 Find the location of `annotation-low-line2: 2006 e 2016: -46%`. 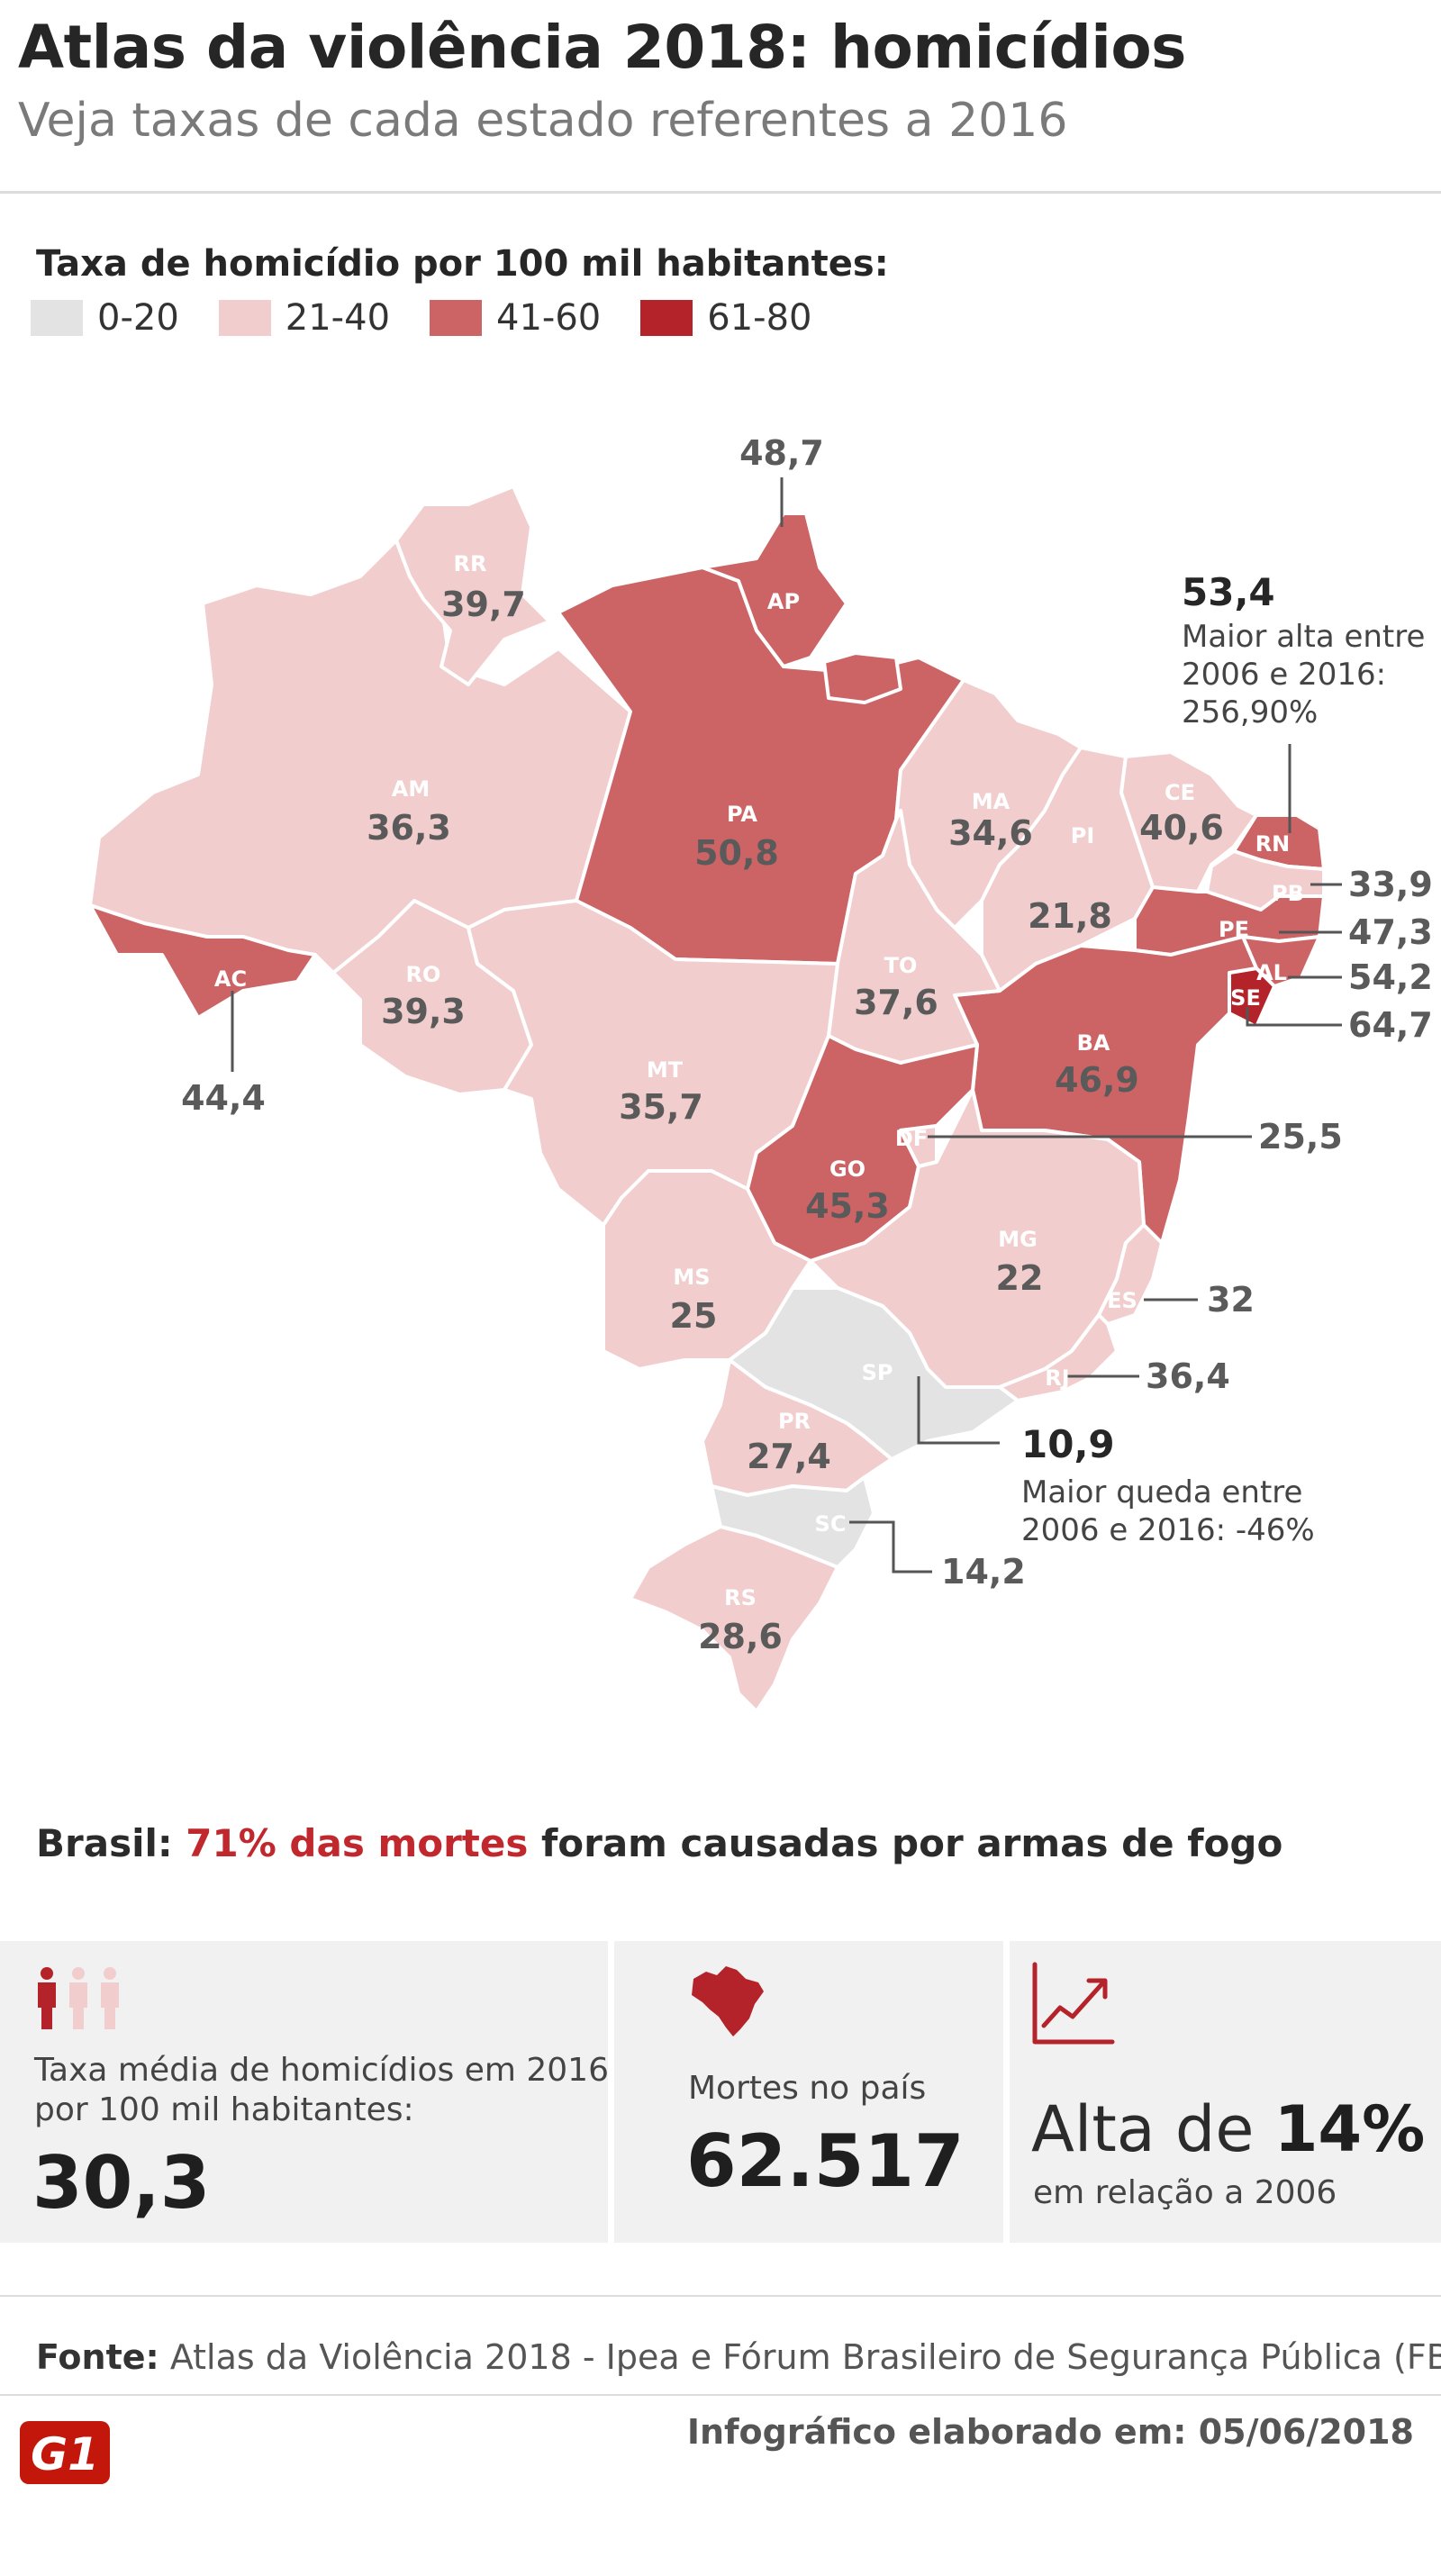

annotation-low-line2: 2006 e 2016: -46% is located at coordinates (1168, 1530).